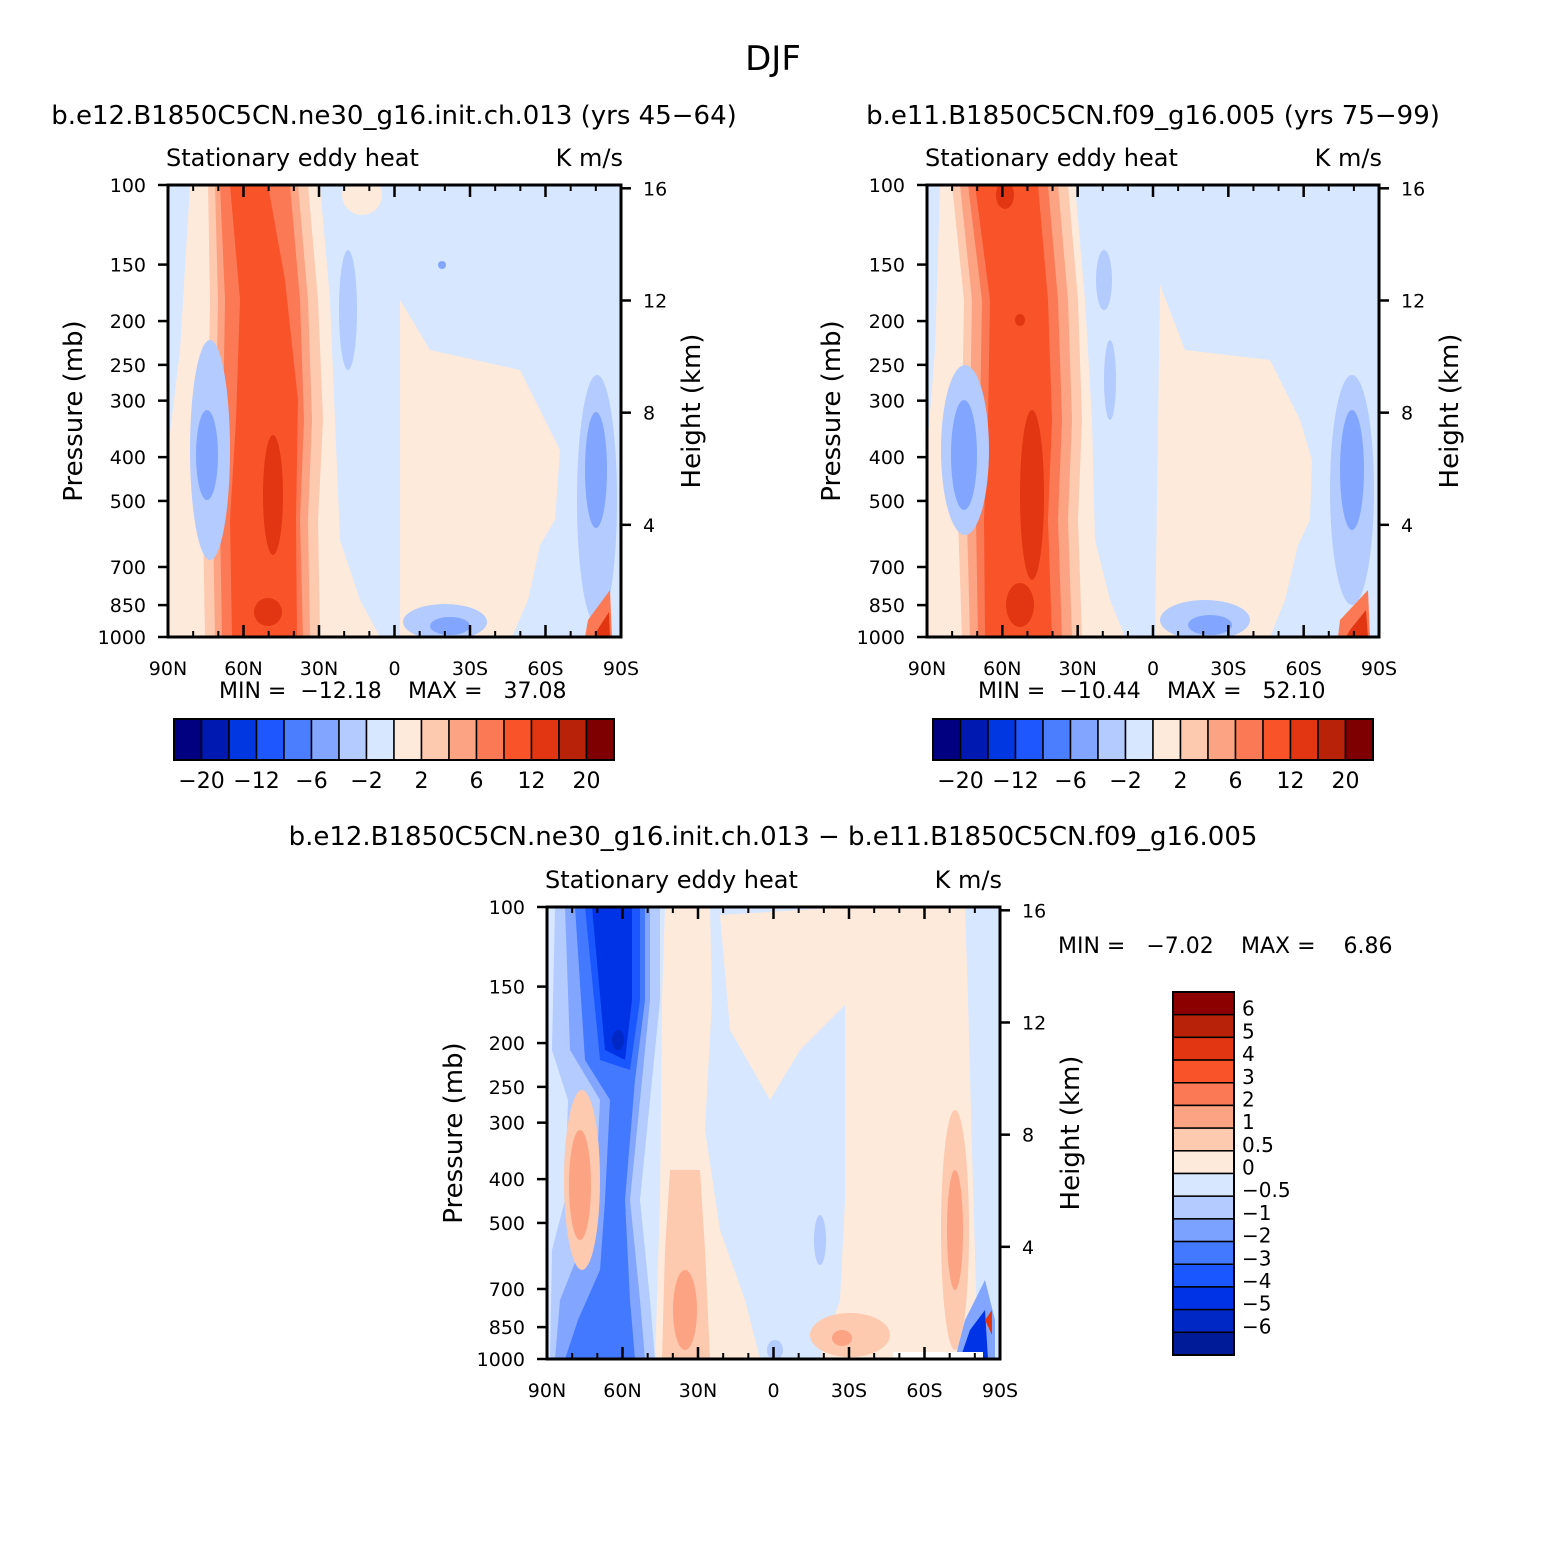 The width and height of the screenshot is (1547, 1544). I want to click on panel-1-colorbar-label: −2, so click(366, 781).